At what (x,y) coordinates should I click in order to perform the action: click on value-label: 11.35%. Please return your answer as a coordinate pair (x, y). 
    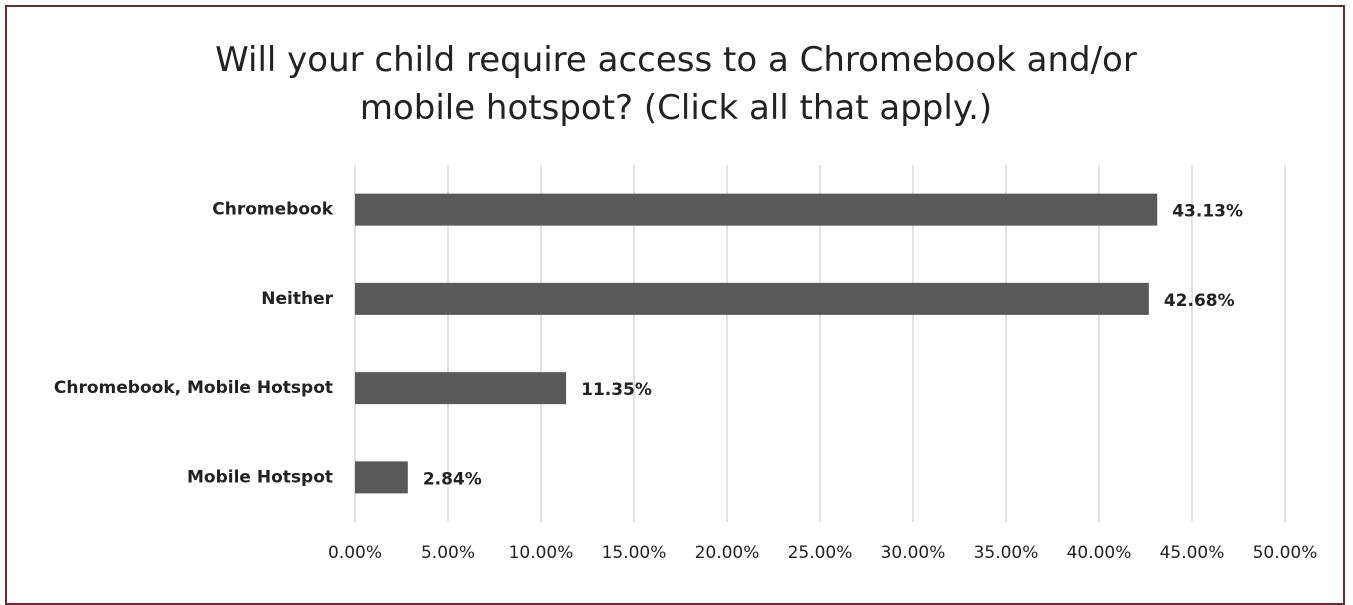
    Looking at the image, I should click on (616, 390).